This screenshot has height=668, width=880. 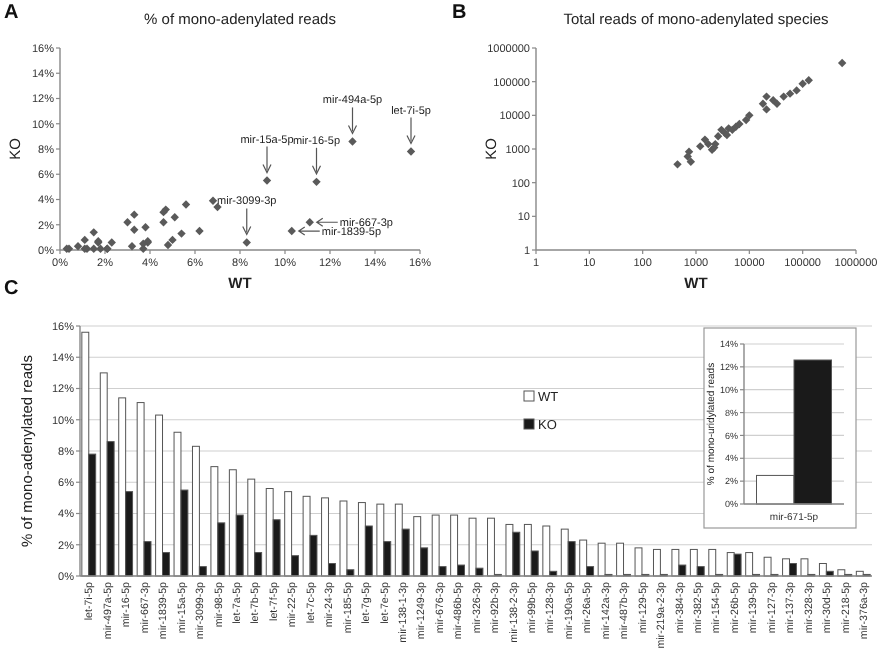 I want to click on text: B, so click(x=459, y=13).